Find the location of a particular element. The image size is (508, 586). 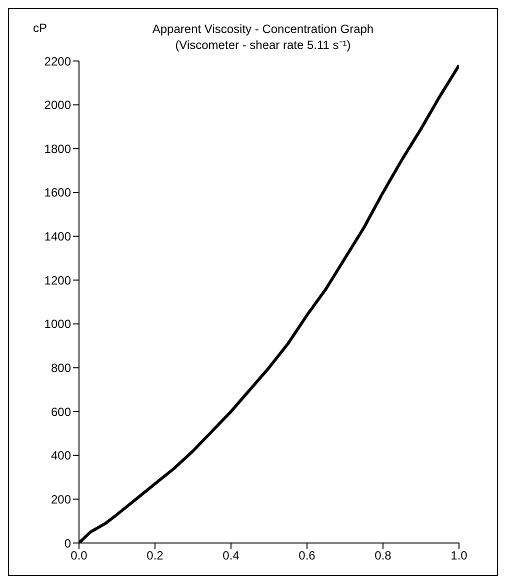

y-tick-label: 400 is located at coordinates (61, 455).